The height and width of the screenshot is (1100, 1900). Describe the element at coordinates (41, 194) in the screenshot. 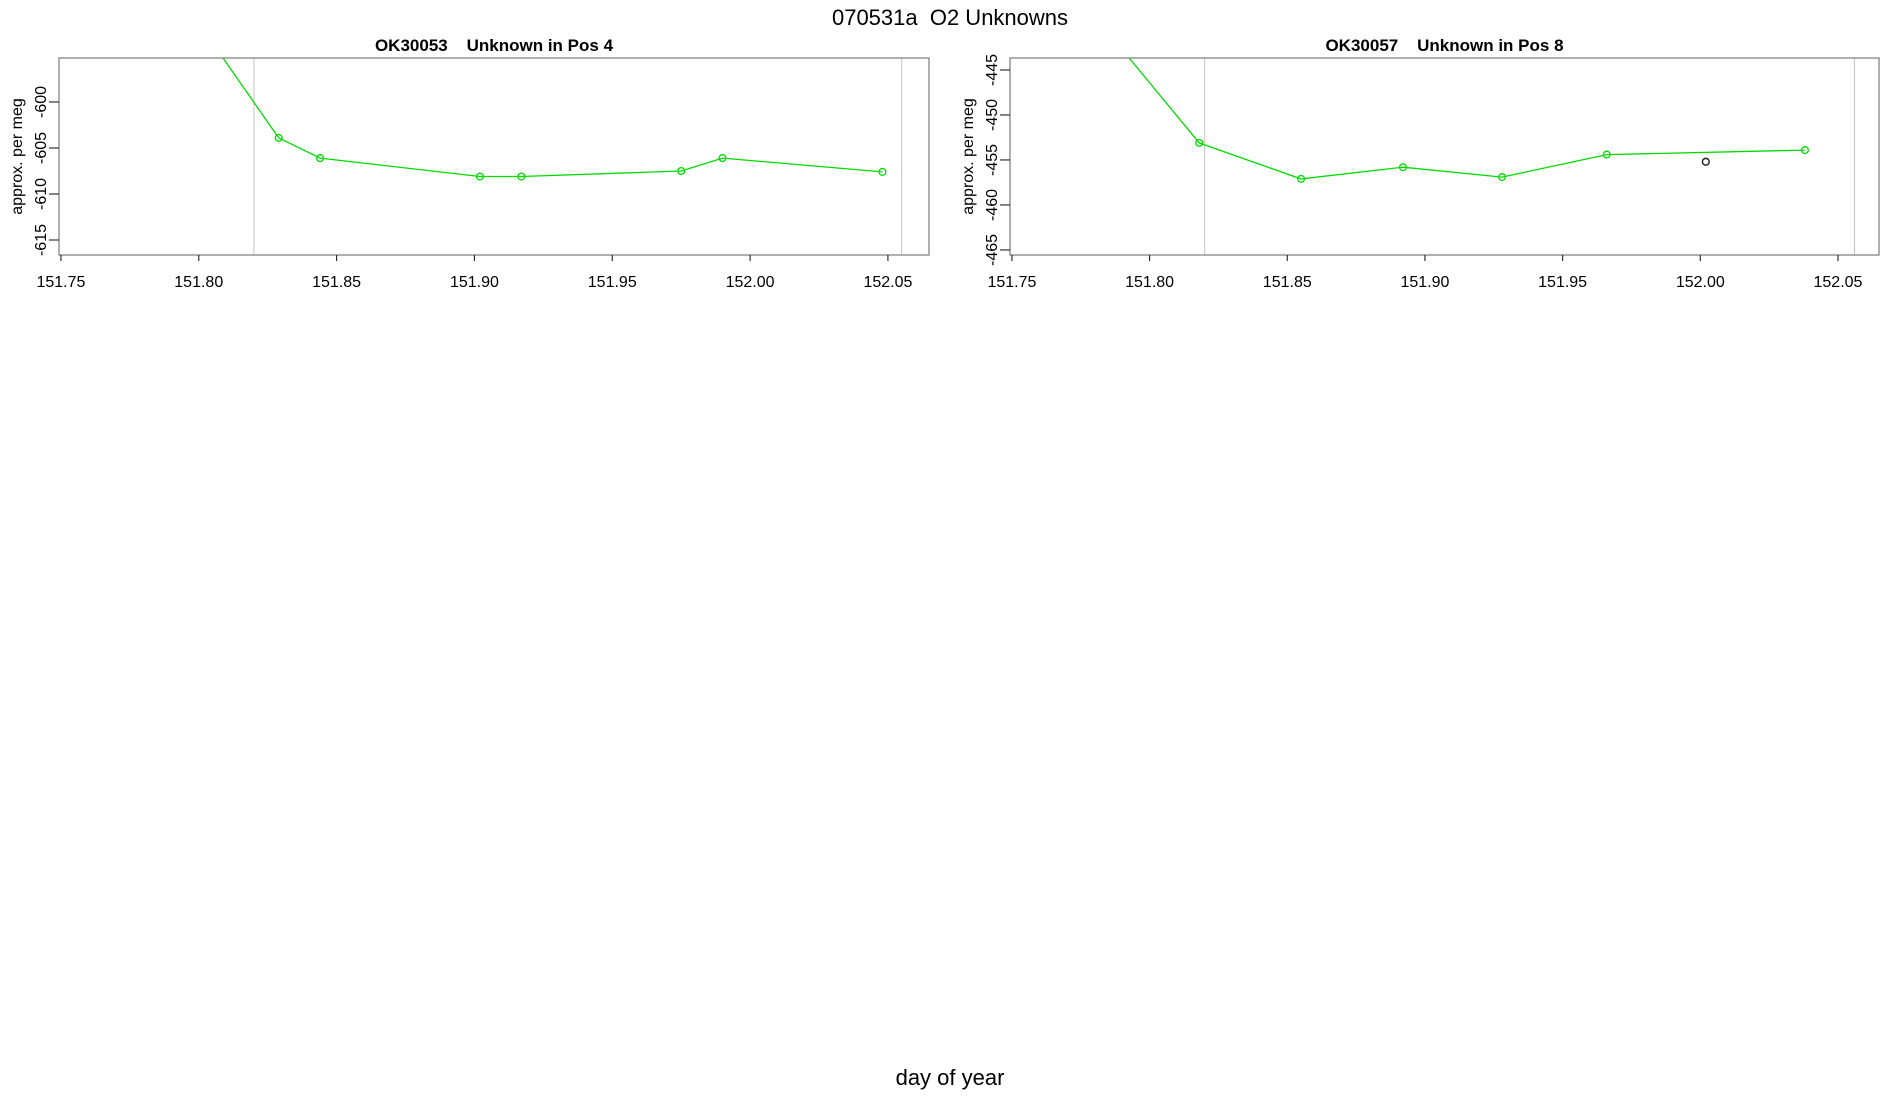

I see `y-tick-label: -610` at that location.